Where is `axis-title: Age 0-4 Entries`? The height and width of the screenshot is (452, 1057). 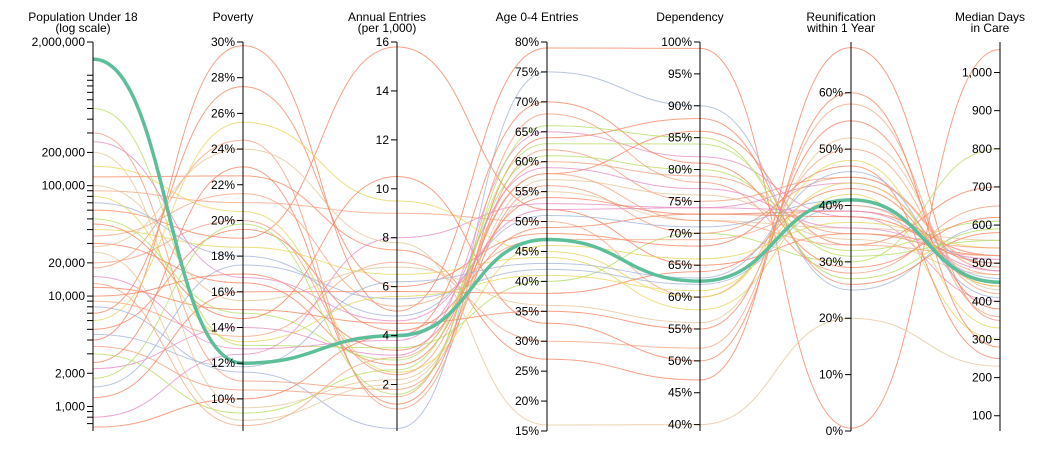
axis-title: Age 0-4 Entries is located at coordinates (537, 17).